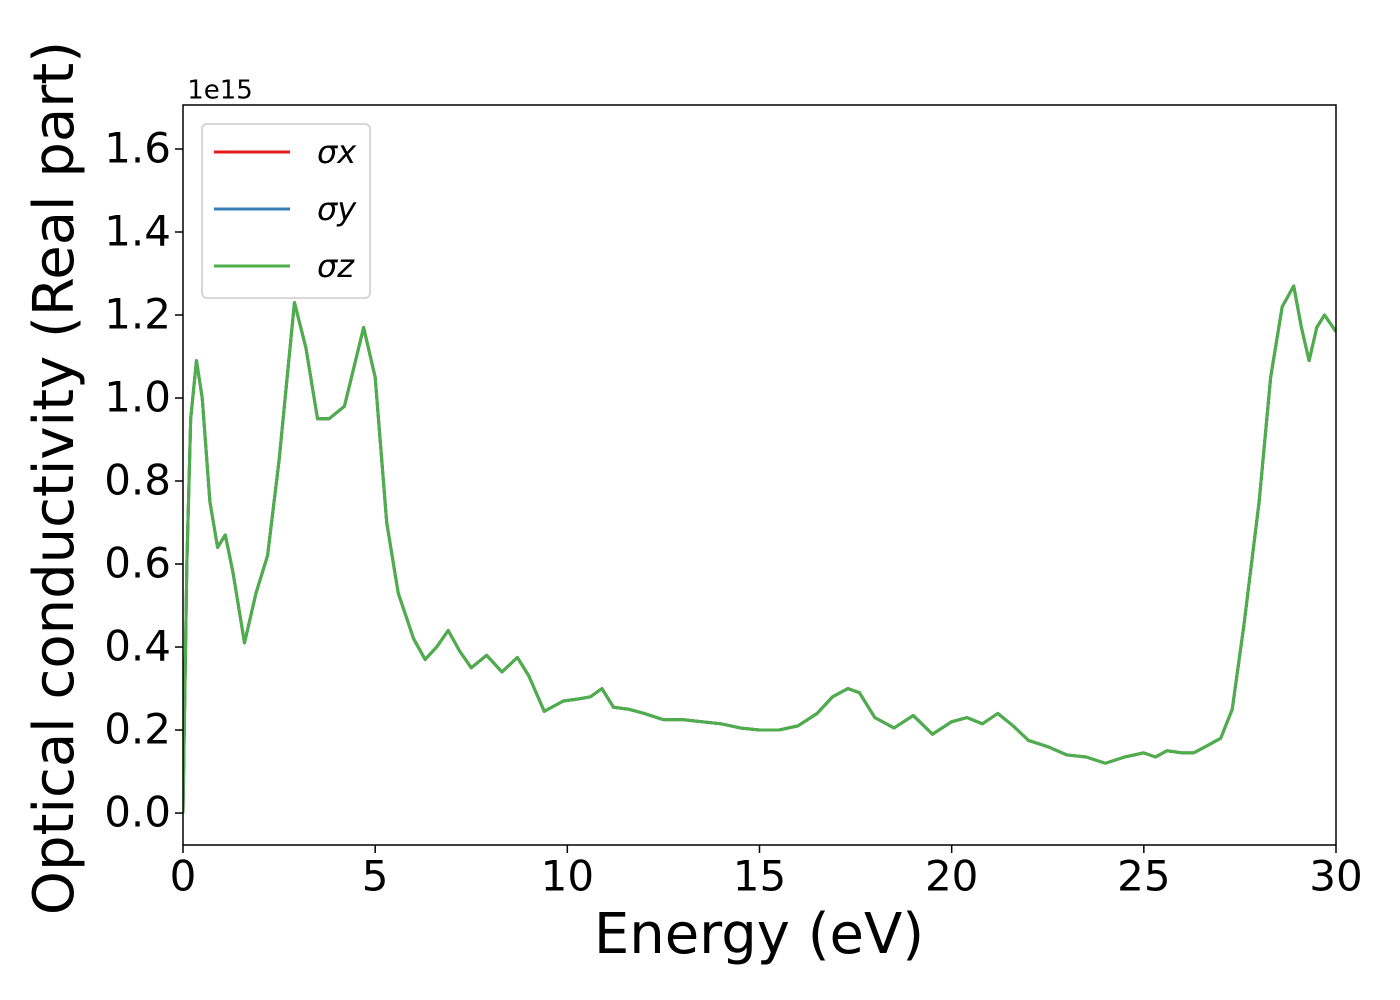 The width and height of the screenshot is (1400, 1000). What do you see at coordinates (1143, 876) in the screenshot?
I see `x-tick-label: 25` at bounding box center [1143, 876].